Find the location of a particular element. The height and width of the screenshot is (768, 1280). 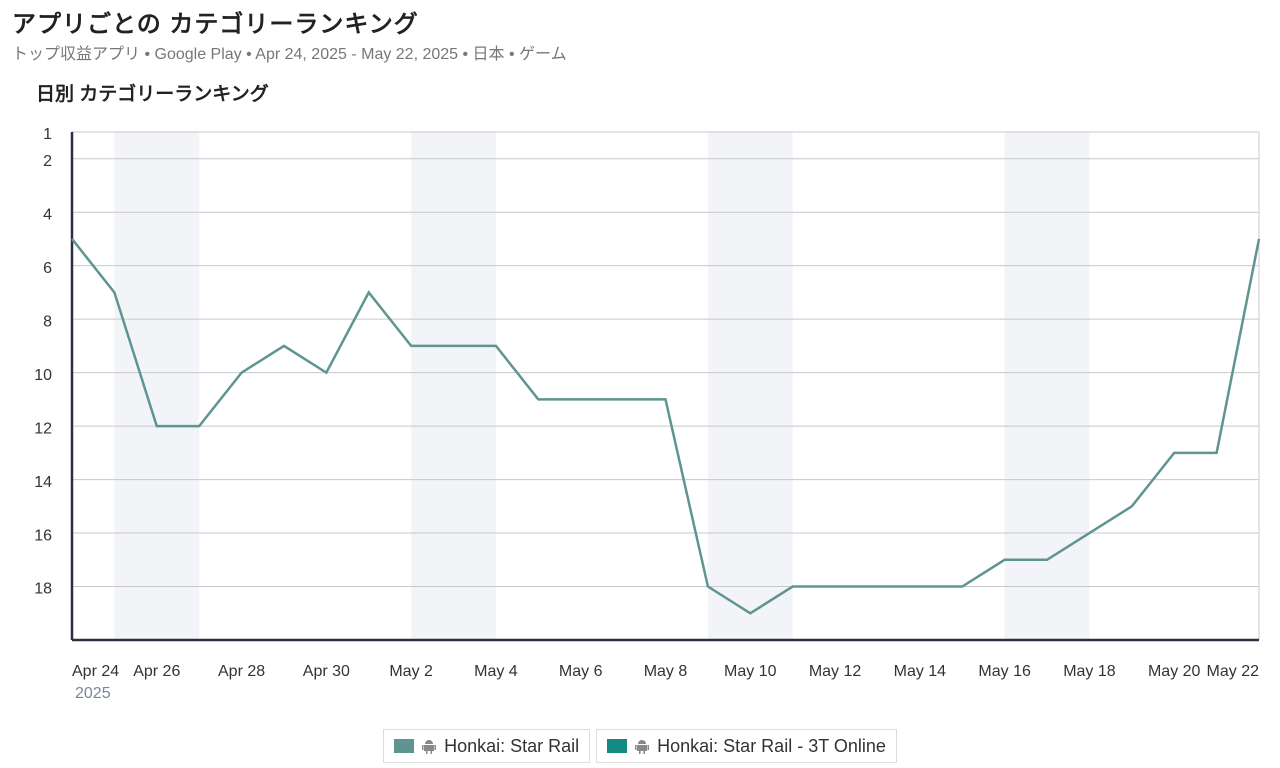

y-tick-label: 1 is located at coordinates (47, 134).